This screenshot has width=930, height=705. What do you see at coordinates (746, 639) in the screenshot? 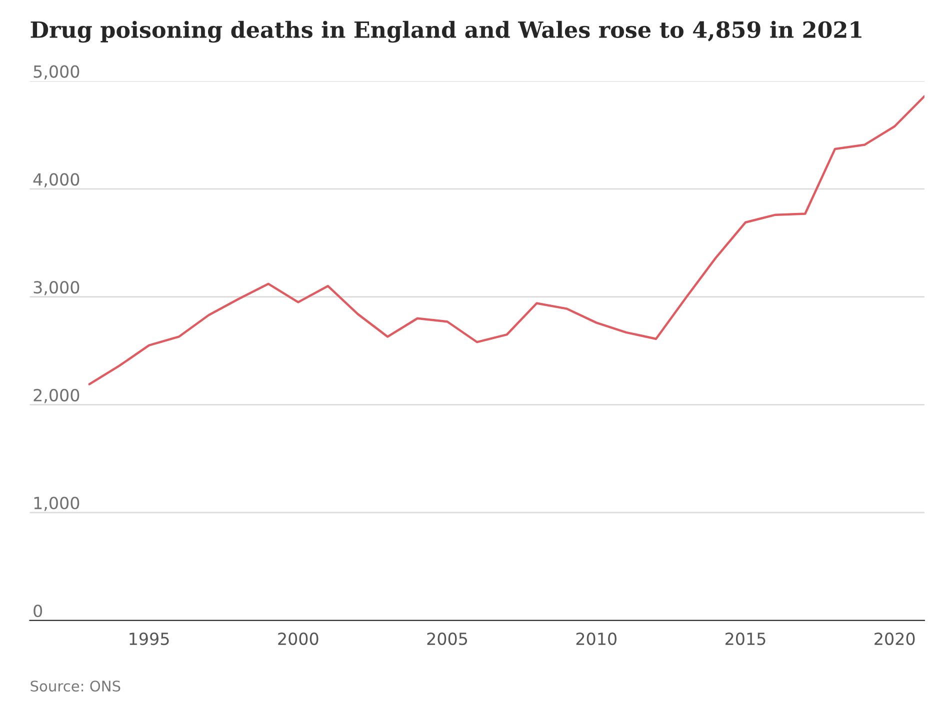
I see `x-tick-label: 2015` at bounding box center [746, 639].